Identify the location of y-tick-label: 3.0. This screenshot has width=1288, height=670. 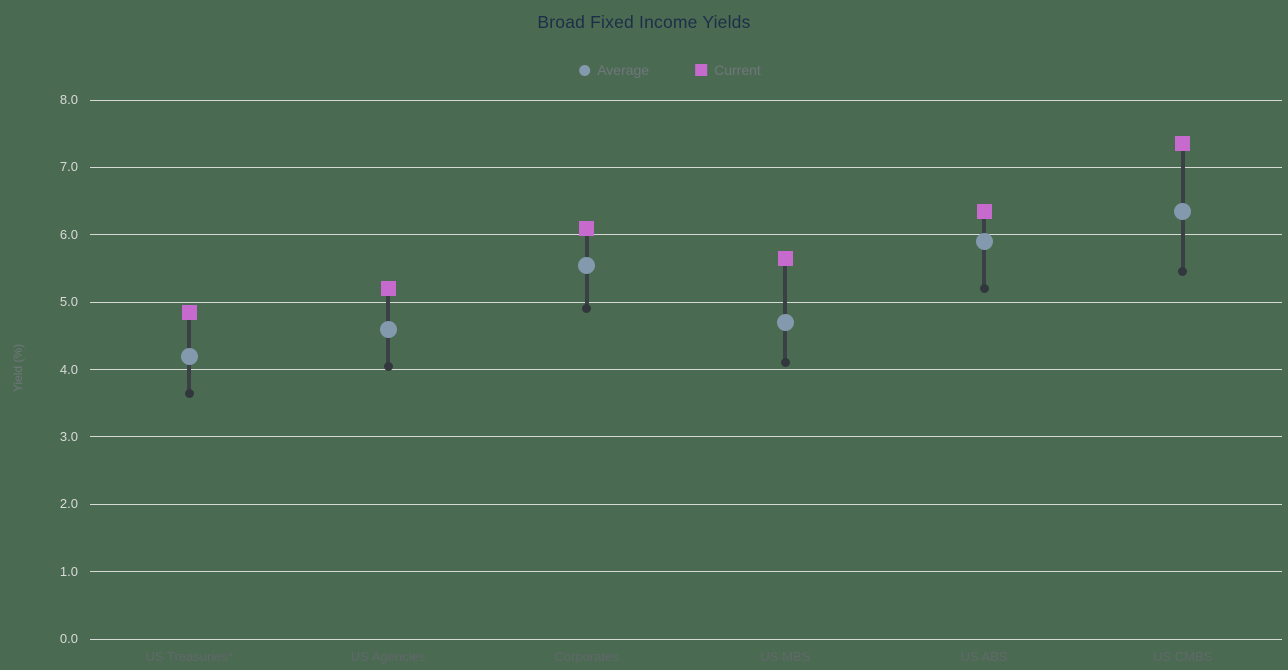
(68, 436).